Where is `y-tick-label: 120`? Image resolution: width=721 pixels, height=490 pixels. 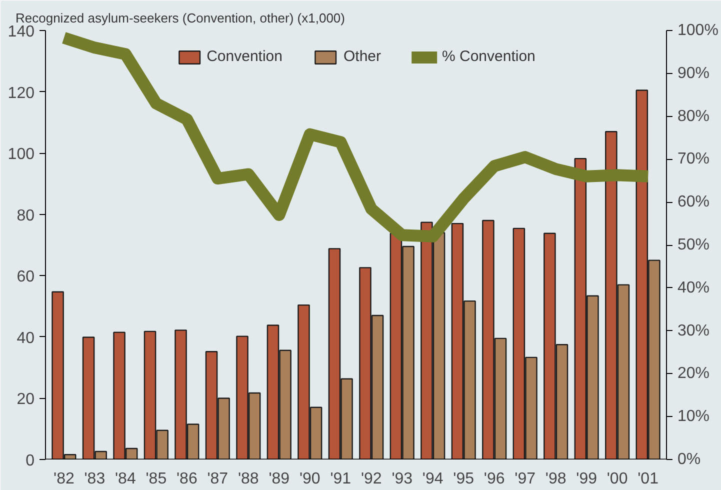 y-tick-label: 120 is located at coordinates (21, 93).